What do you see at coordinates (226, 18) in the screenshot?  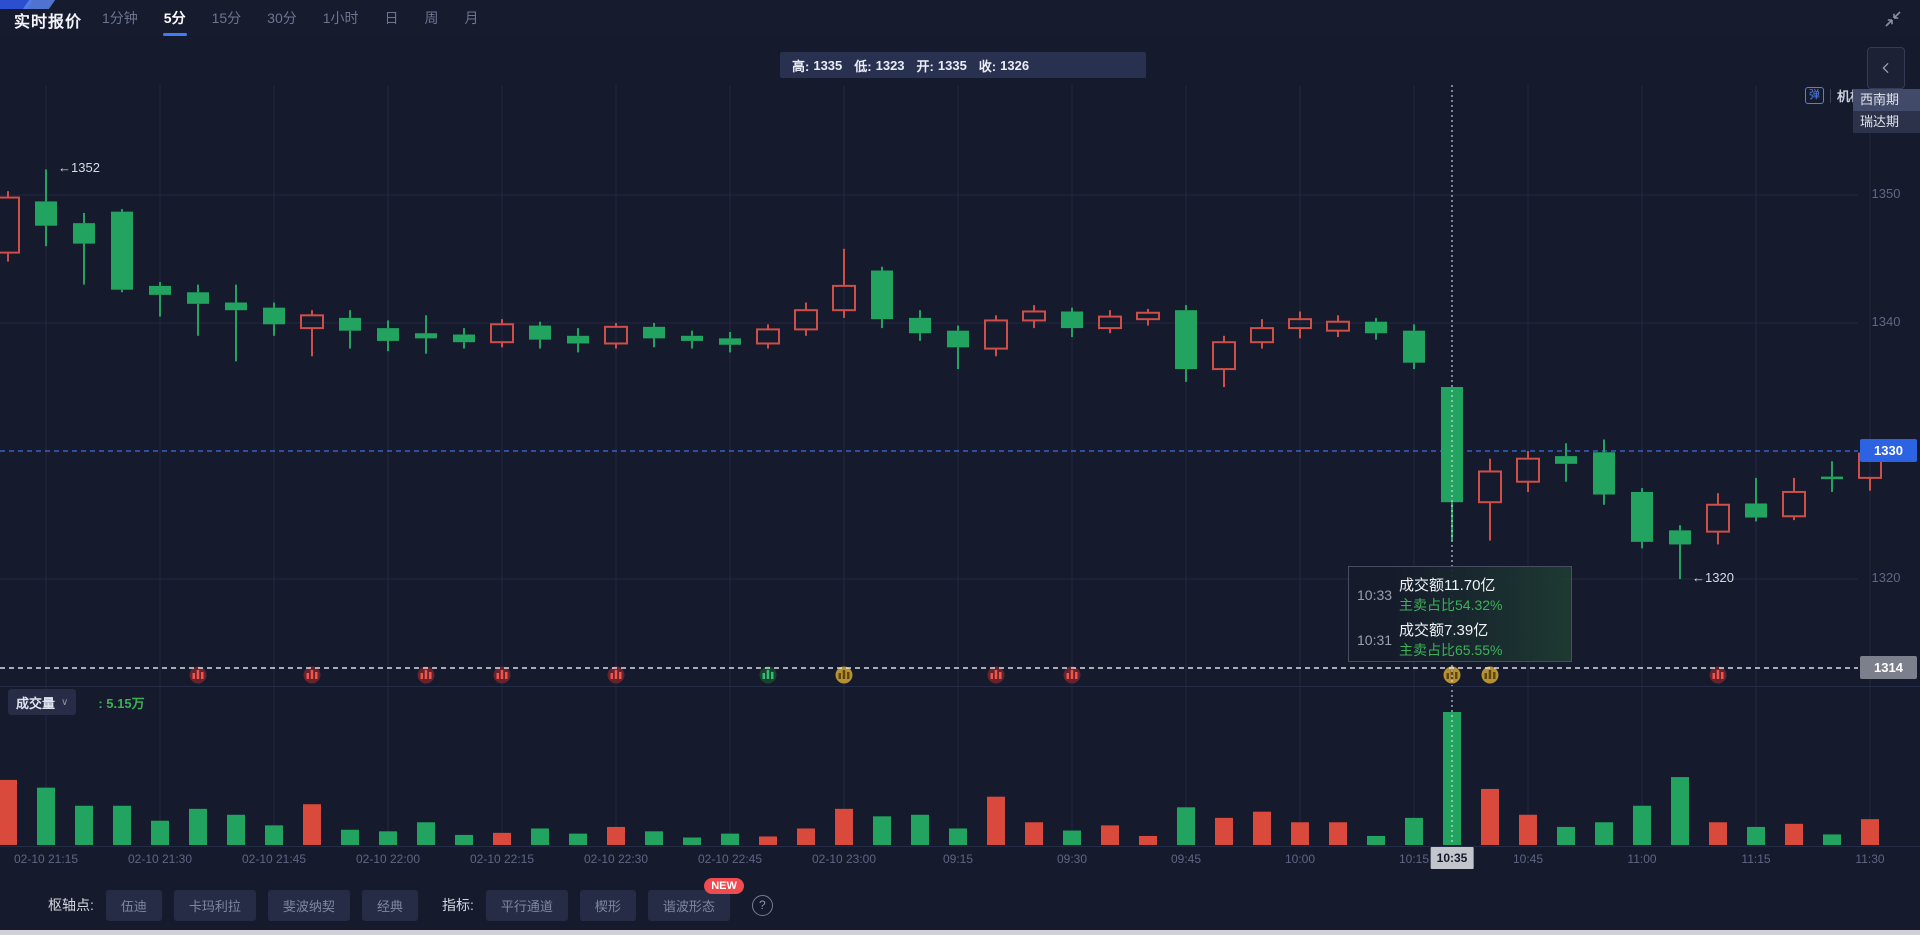 I see `tab-15min: 15分` at bounding box center [226, 18].